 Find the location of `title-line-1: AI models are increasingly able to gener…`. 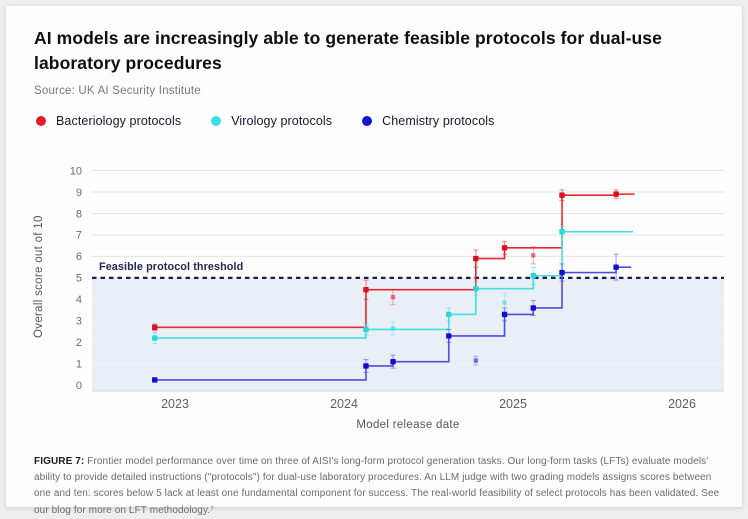

title-line-1: AI models are increasingly able to gener… is located at coordinates (348, 38).